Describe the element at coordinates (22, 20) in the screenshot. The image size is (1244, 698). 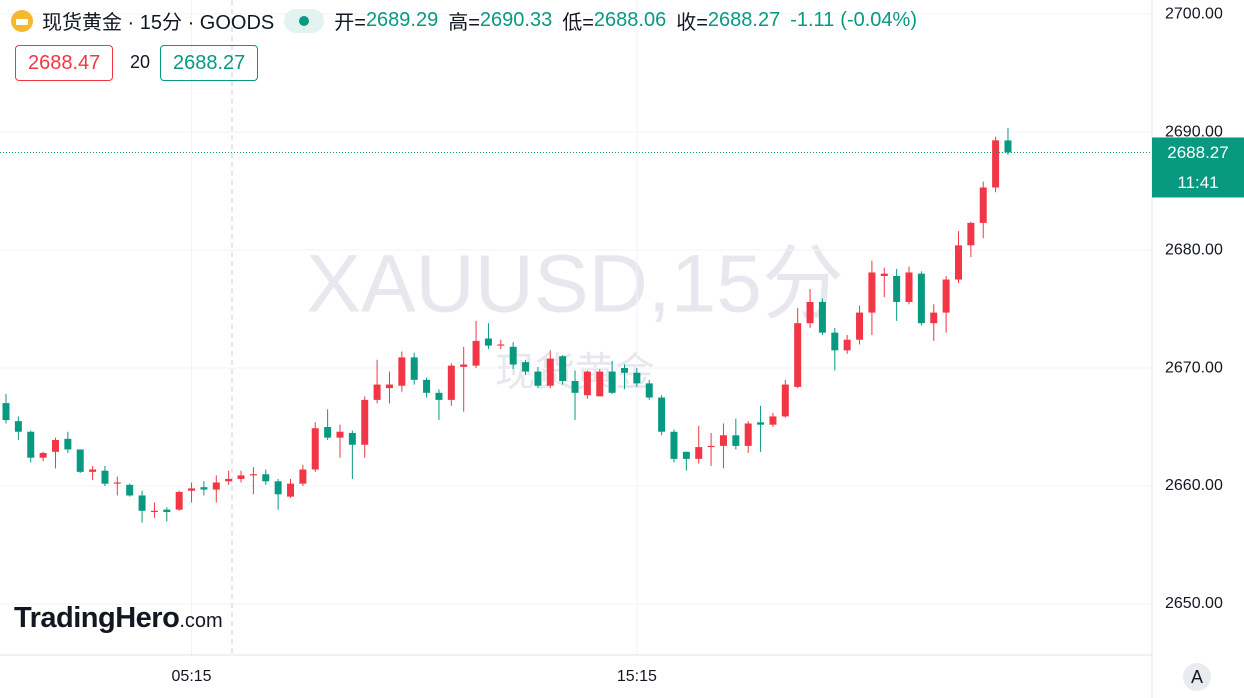
I see `symbol-icon` at that location.